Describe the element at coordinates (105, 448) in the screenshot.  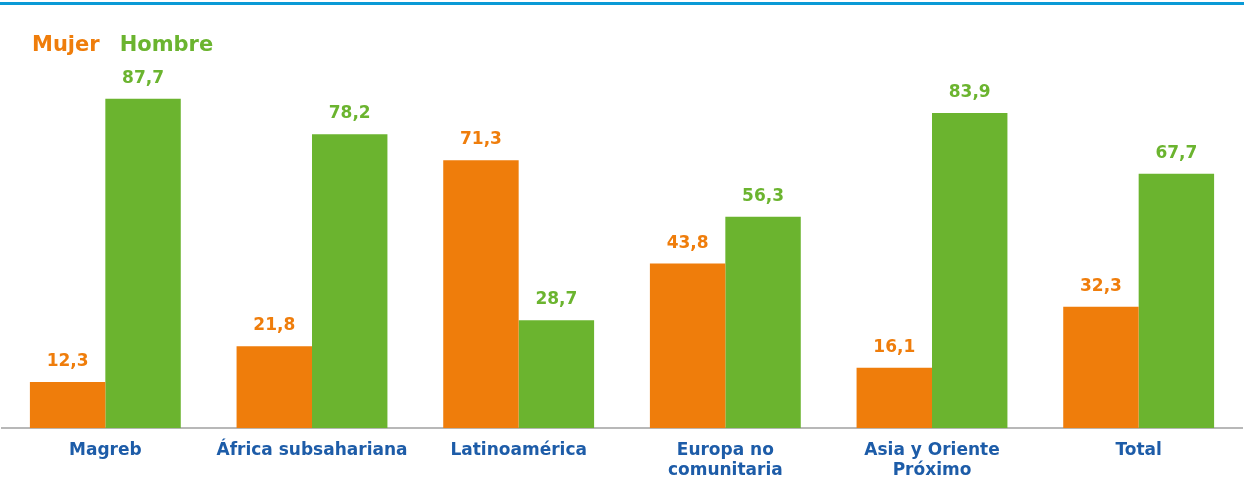
I see `x-tick-label: Magreb` at that location.